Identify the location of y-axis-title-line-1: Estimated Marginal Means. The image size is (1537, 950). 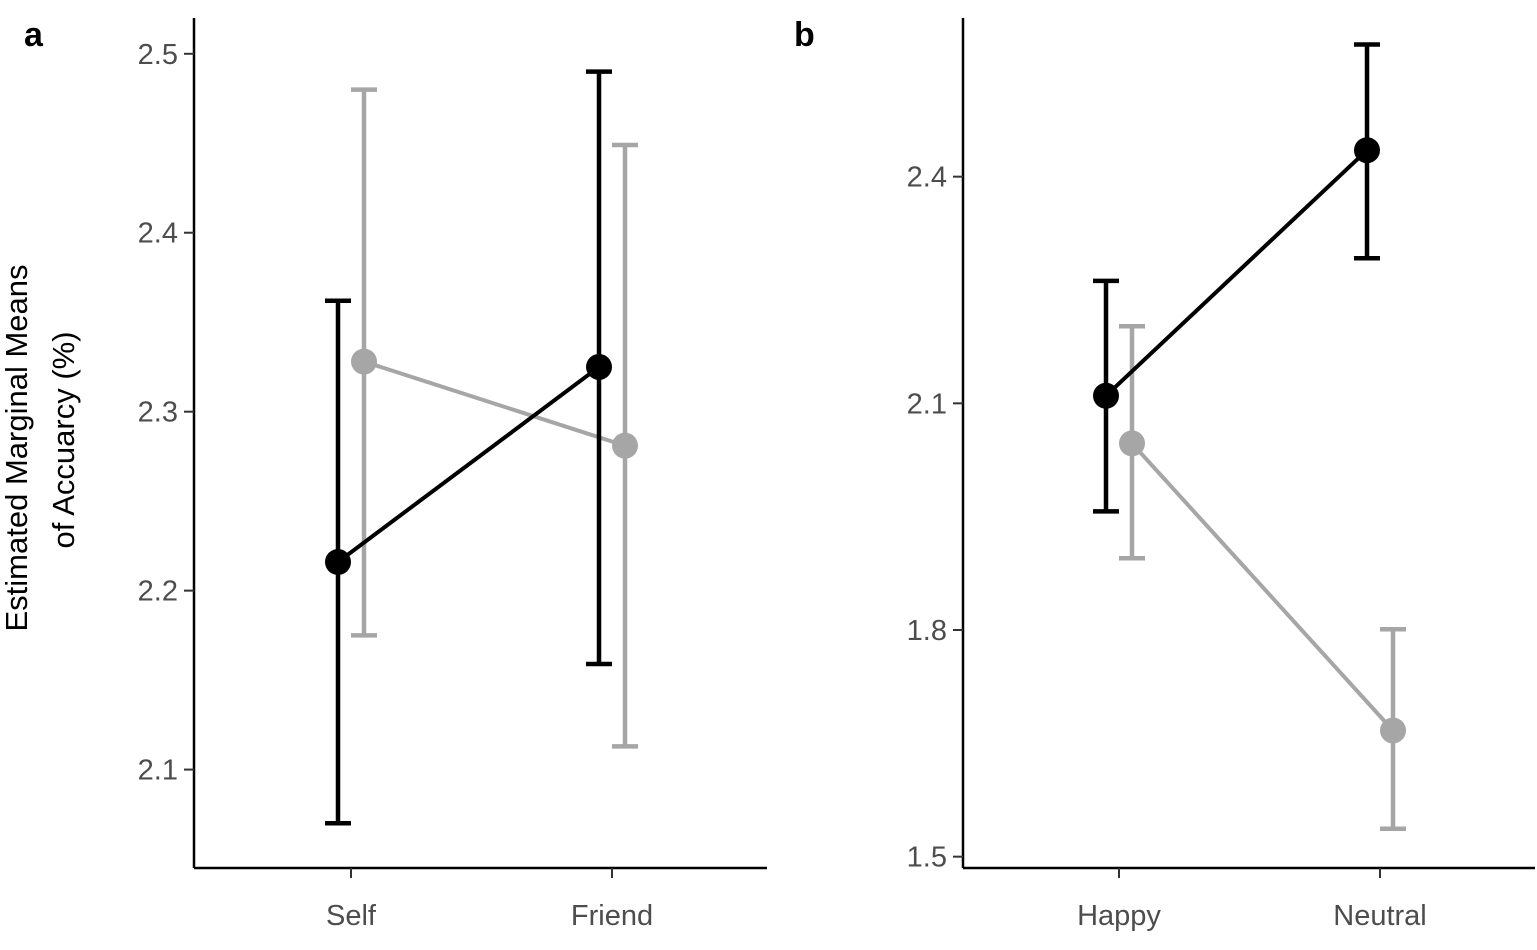
(17, 448).